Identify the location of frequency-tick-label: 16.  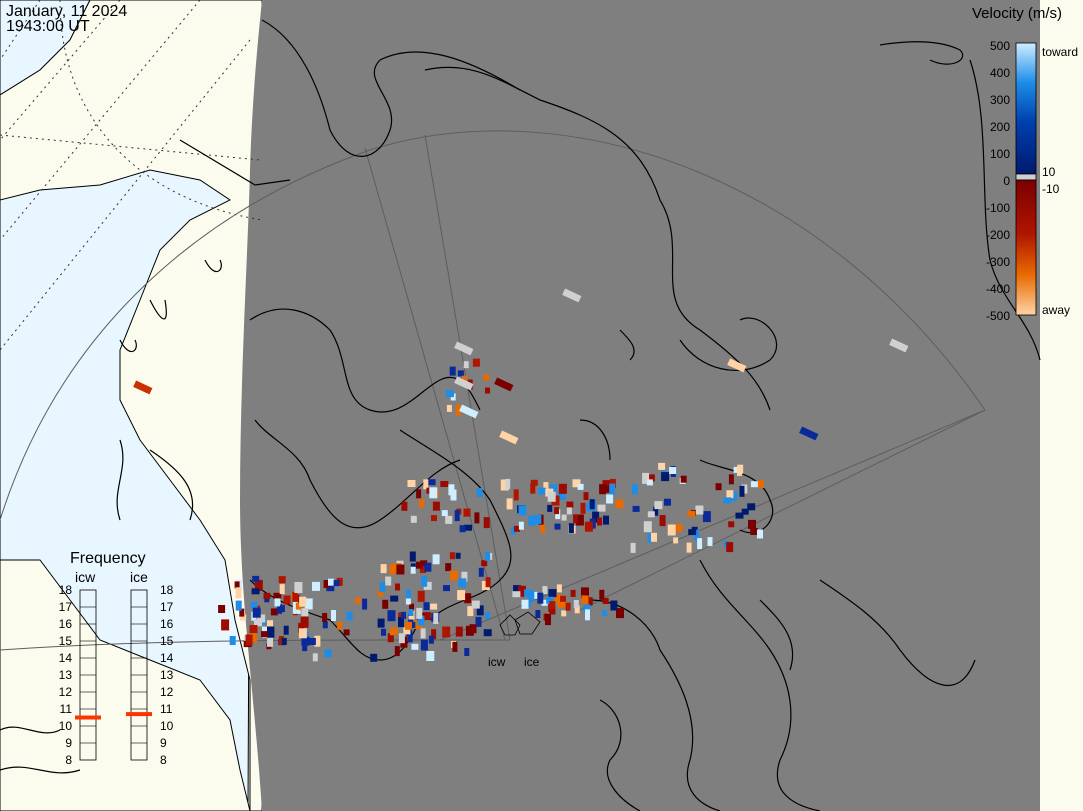
(167, 624).